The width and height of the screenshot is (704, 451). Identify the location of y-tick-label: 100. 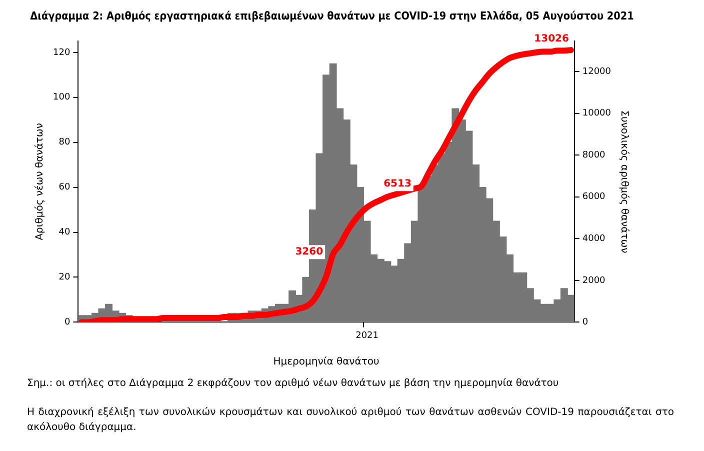
(61, 97).